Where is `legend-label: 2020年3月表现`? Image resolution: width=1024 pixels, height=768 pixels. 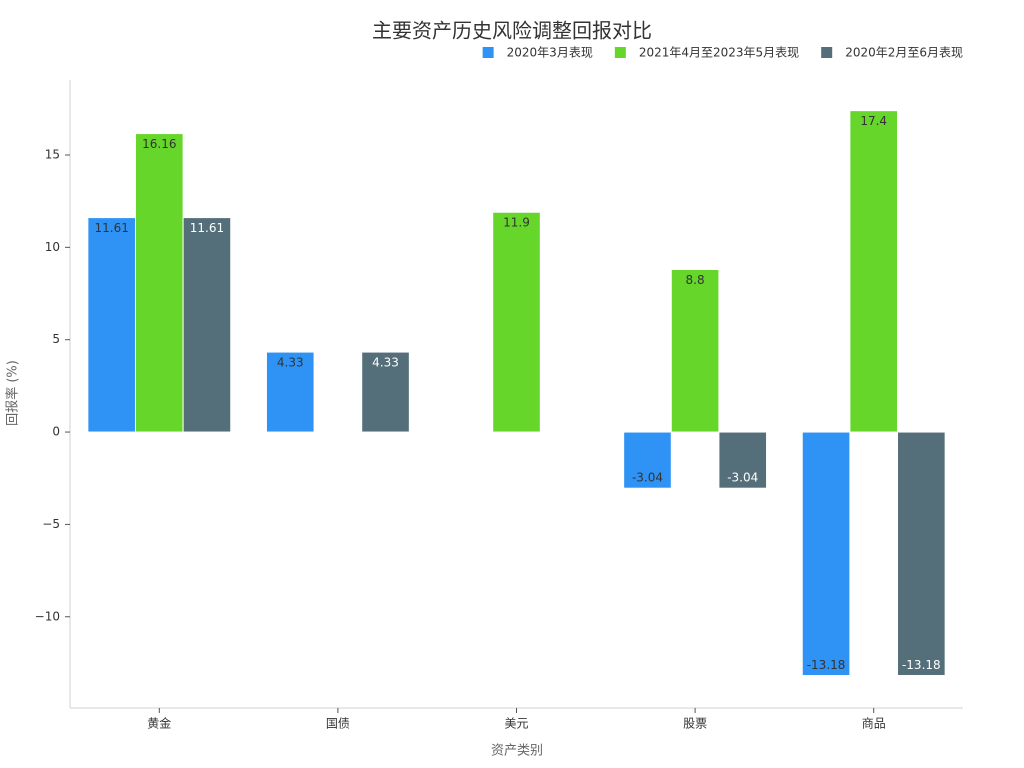
legend-label: 2020年3月表现 is located at coordinates (550, 53).